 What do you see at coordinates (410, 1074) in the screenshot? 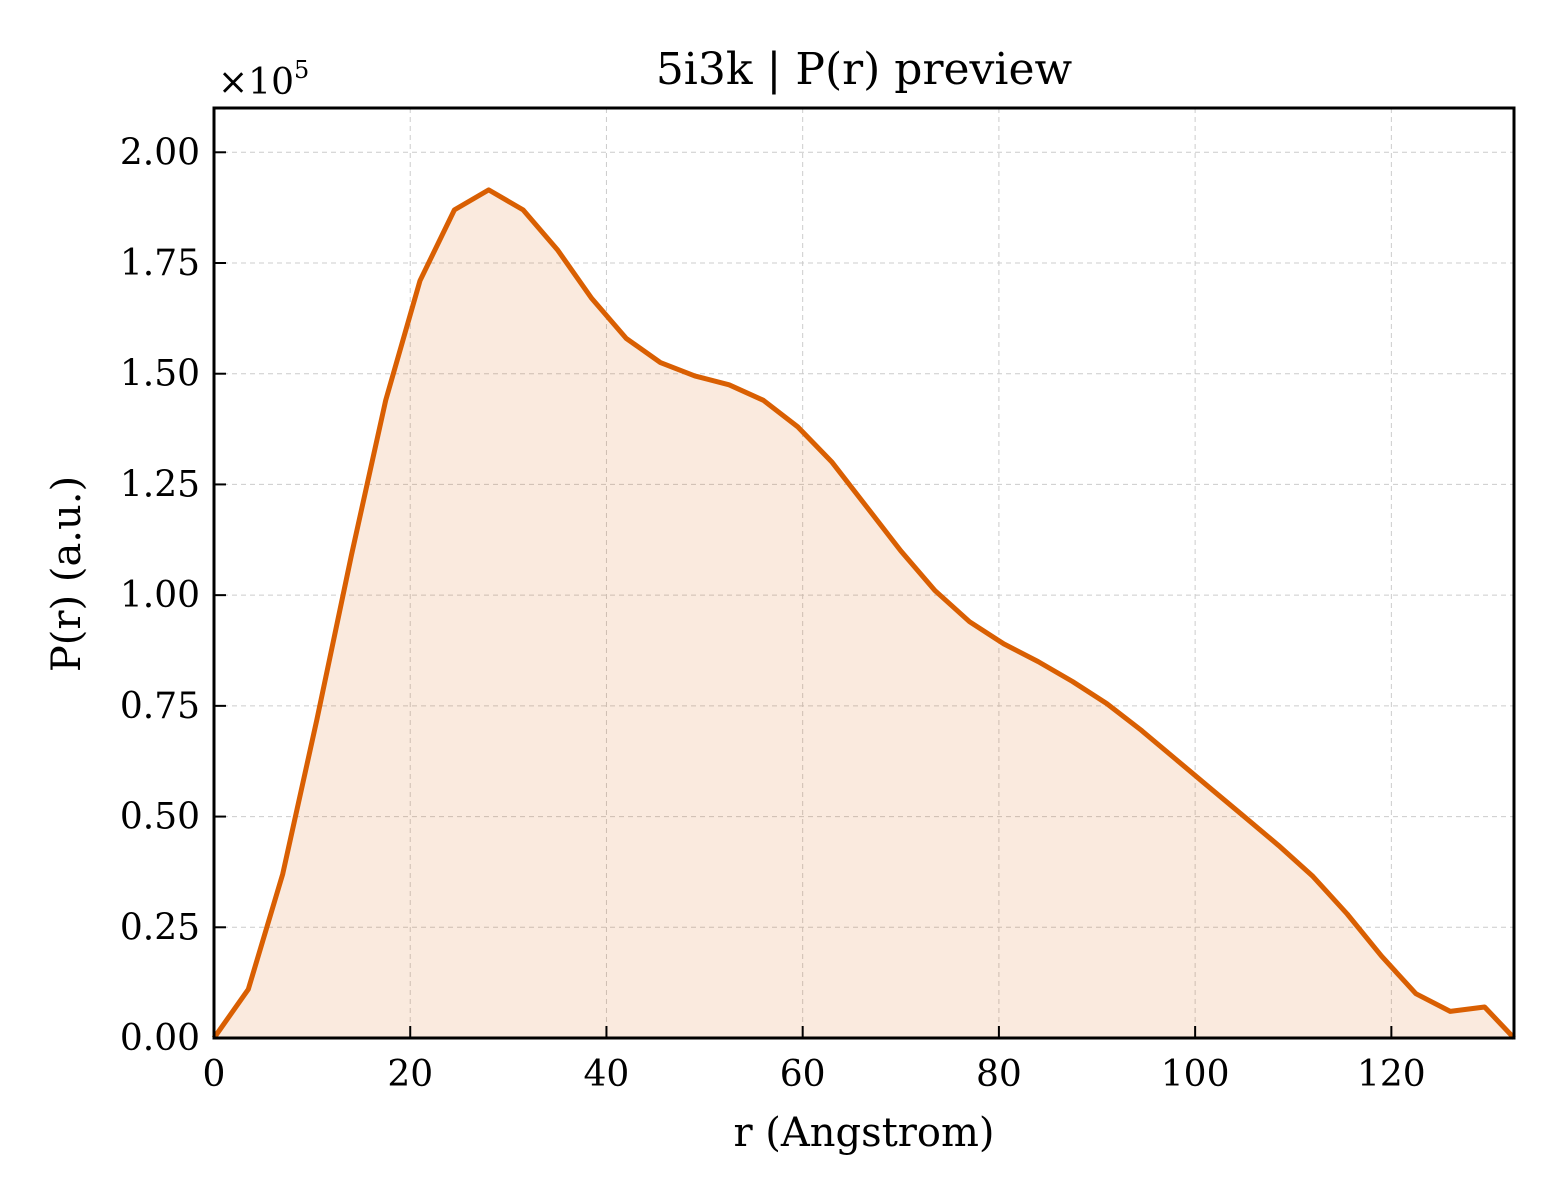
I see `x-tick-label: 20` at bounding box center [410, 1074].